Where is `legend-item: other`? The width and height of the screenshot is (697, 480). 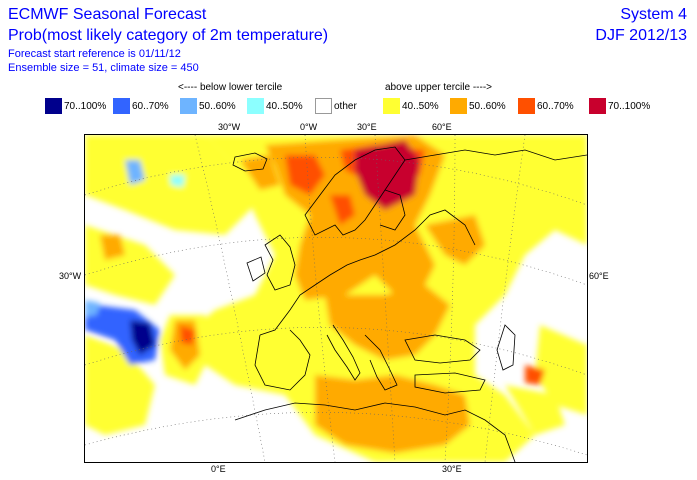
legend-item: other is located at coordinates (336, 106).